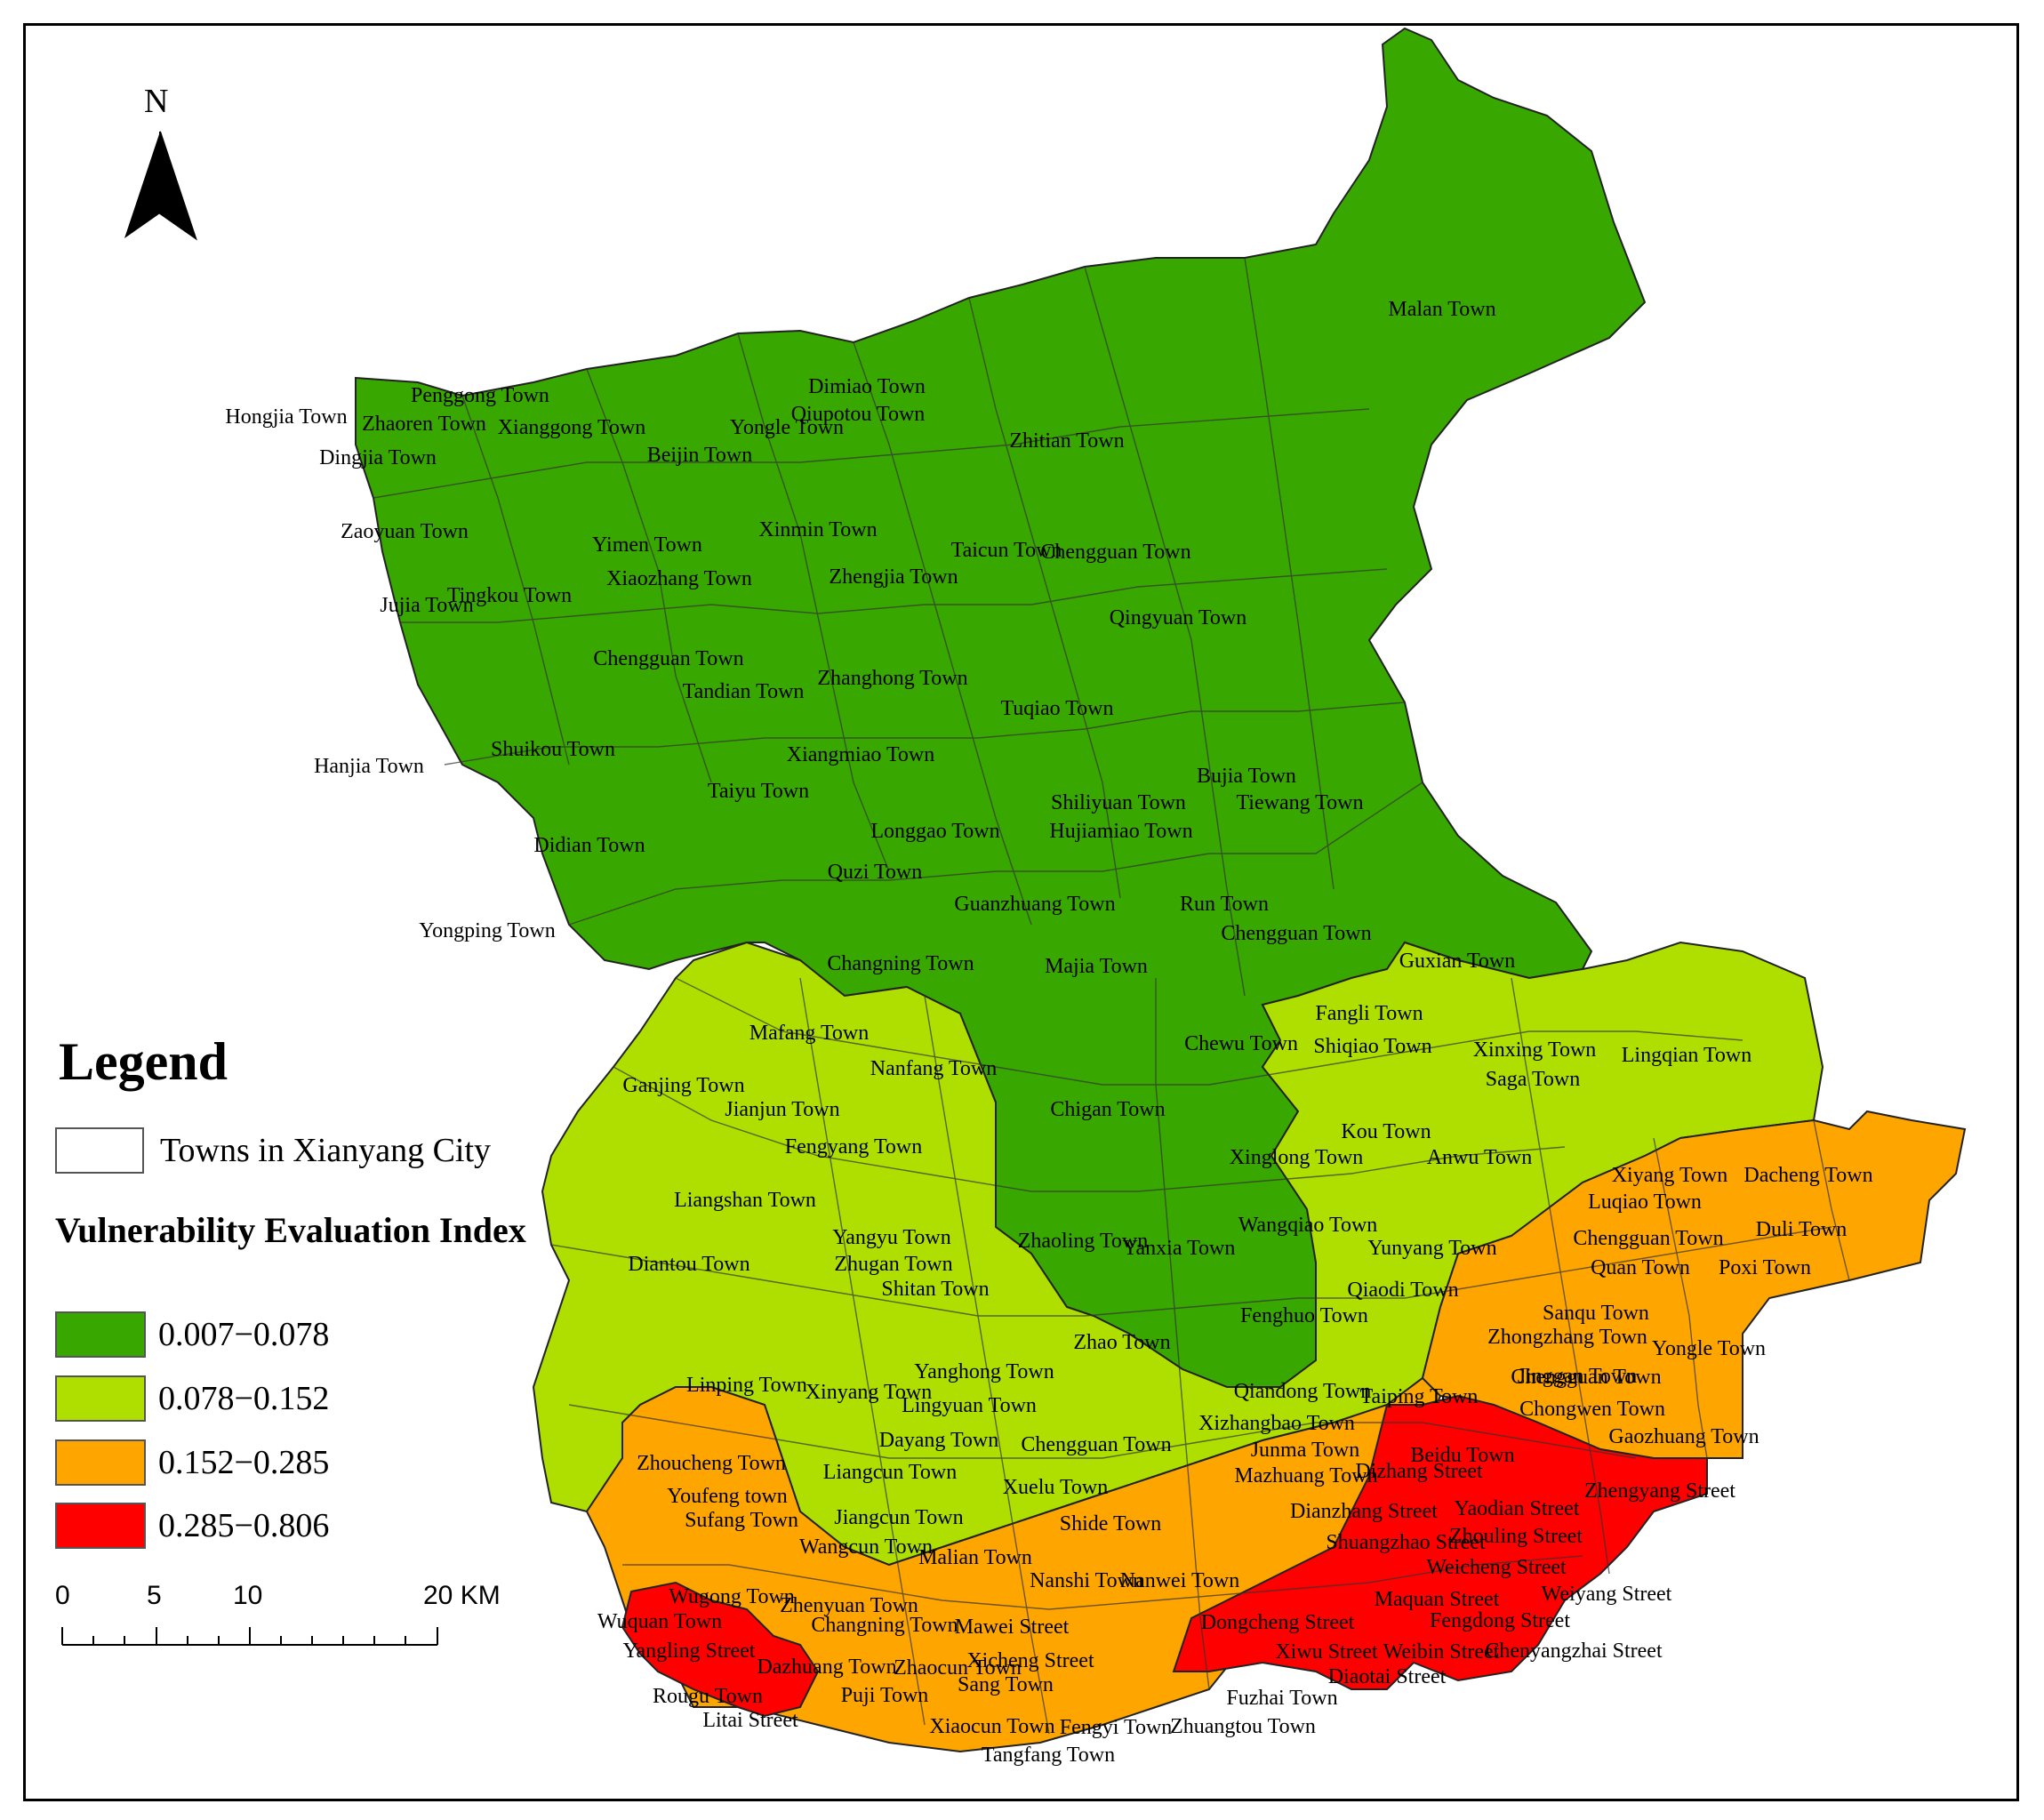 This screenshot has width=2044, height=1820. What do you see at coordinates (1224, 904) in the screenshot?
I see `town-label: Run Town` at bounding box center [1224, 904].